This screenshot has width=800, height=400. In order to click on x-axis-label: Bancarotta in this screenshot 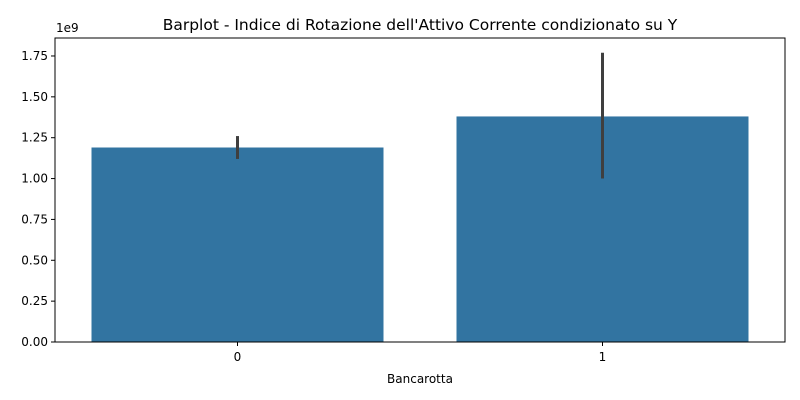, I will do `click(420, 379)`.